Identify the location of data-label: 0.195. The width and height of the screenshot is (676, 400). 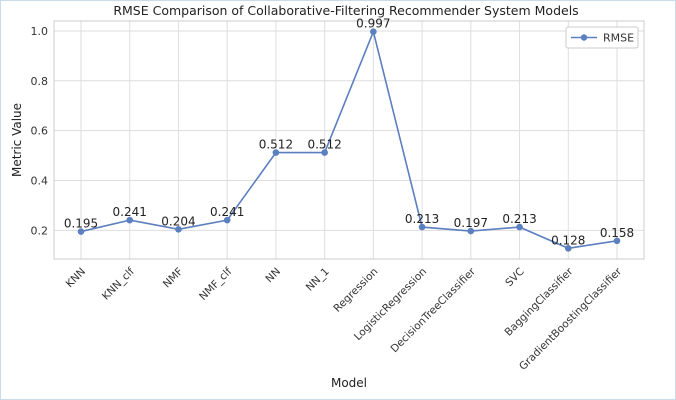
(81, 224).